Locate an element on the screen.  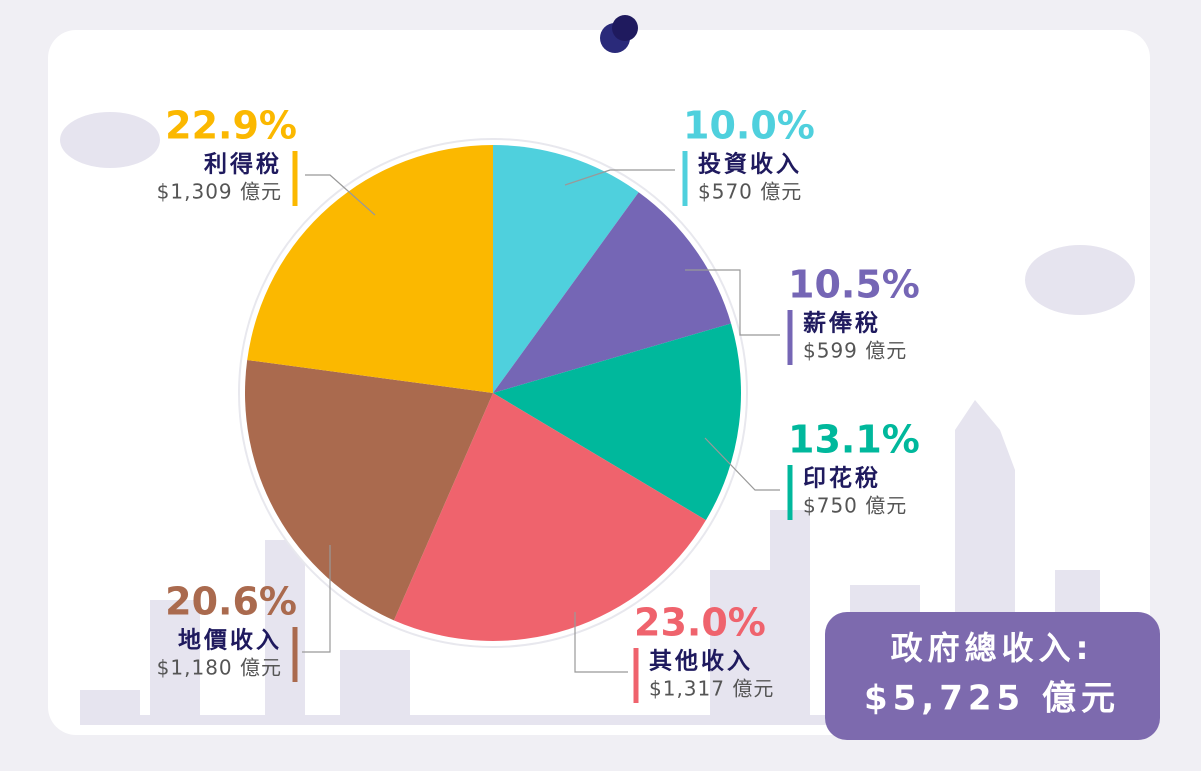
amount-label: $1,317 億元 is located at coordinates (711, 689).